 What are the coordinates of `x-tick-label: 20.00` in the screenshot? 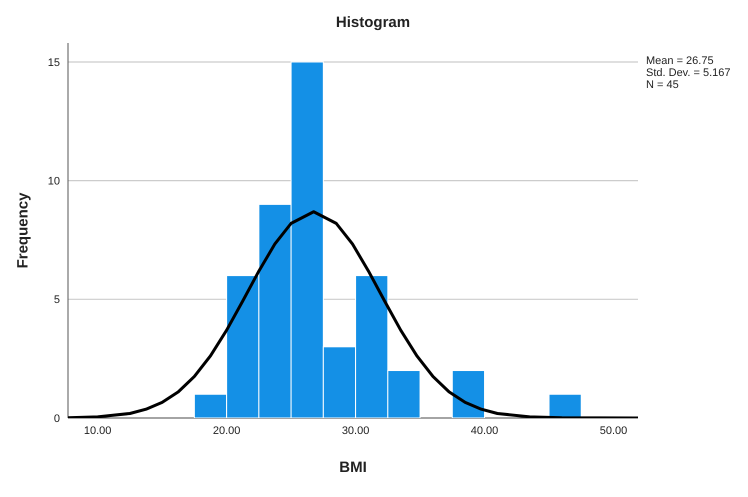 It's located at (226, 430).